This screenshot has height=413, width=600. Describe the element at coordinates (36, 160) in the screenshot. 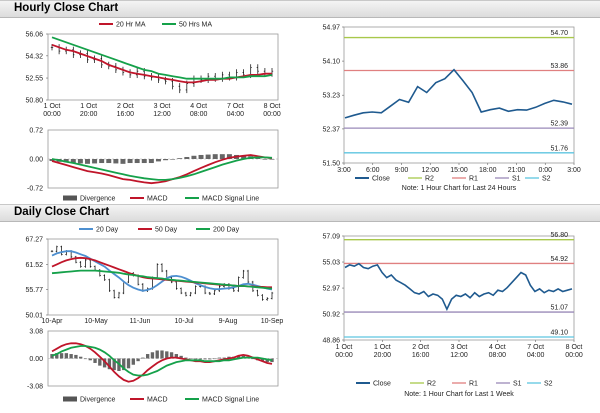

I see `macd-y-tick-label: 0.00` at that location.